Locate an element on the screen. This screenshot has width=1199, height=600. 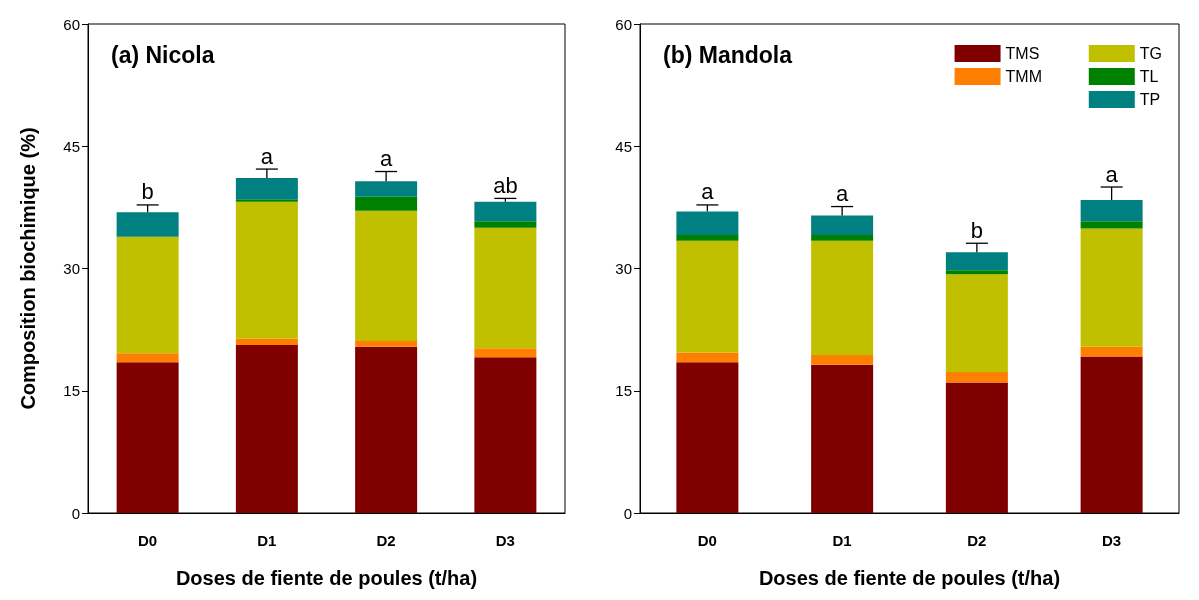
text: (b) Mandola is located at coordinates (728, 54).